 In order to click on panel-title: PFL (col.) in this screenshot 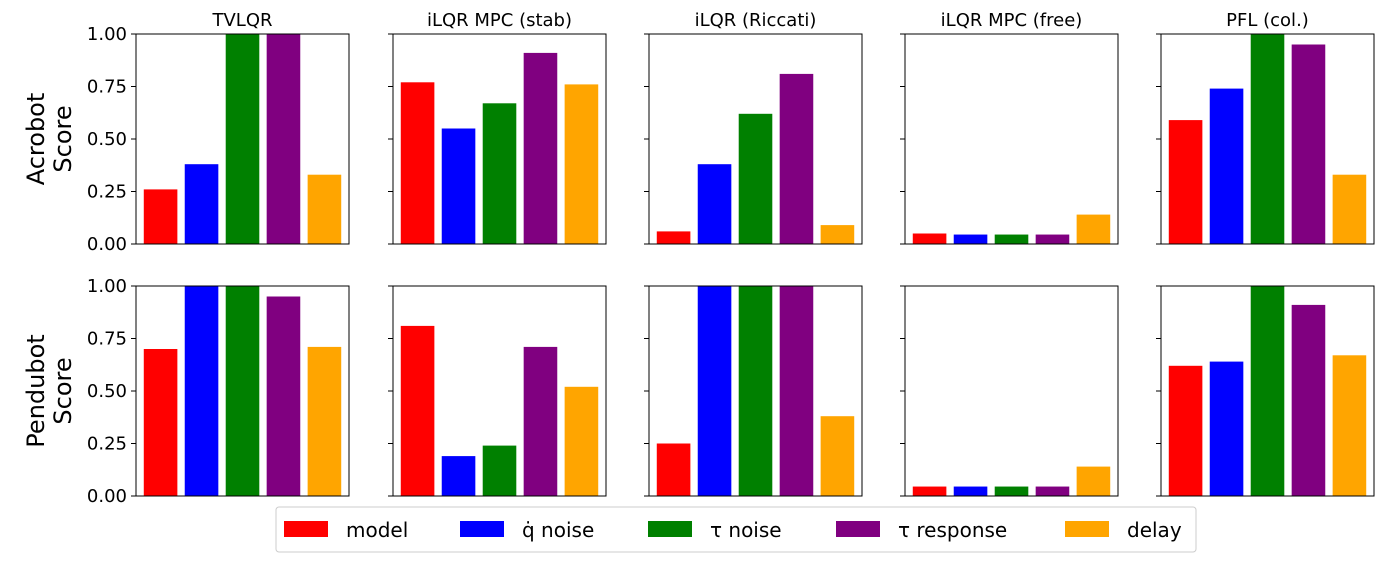, I will do `click(1267, 20)`.